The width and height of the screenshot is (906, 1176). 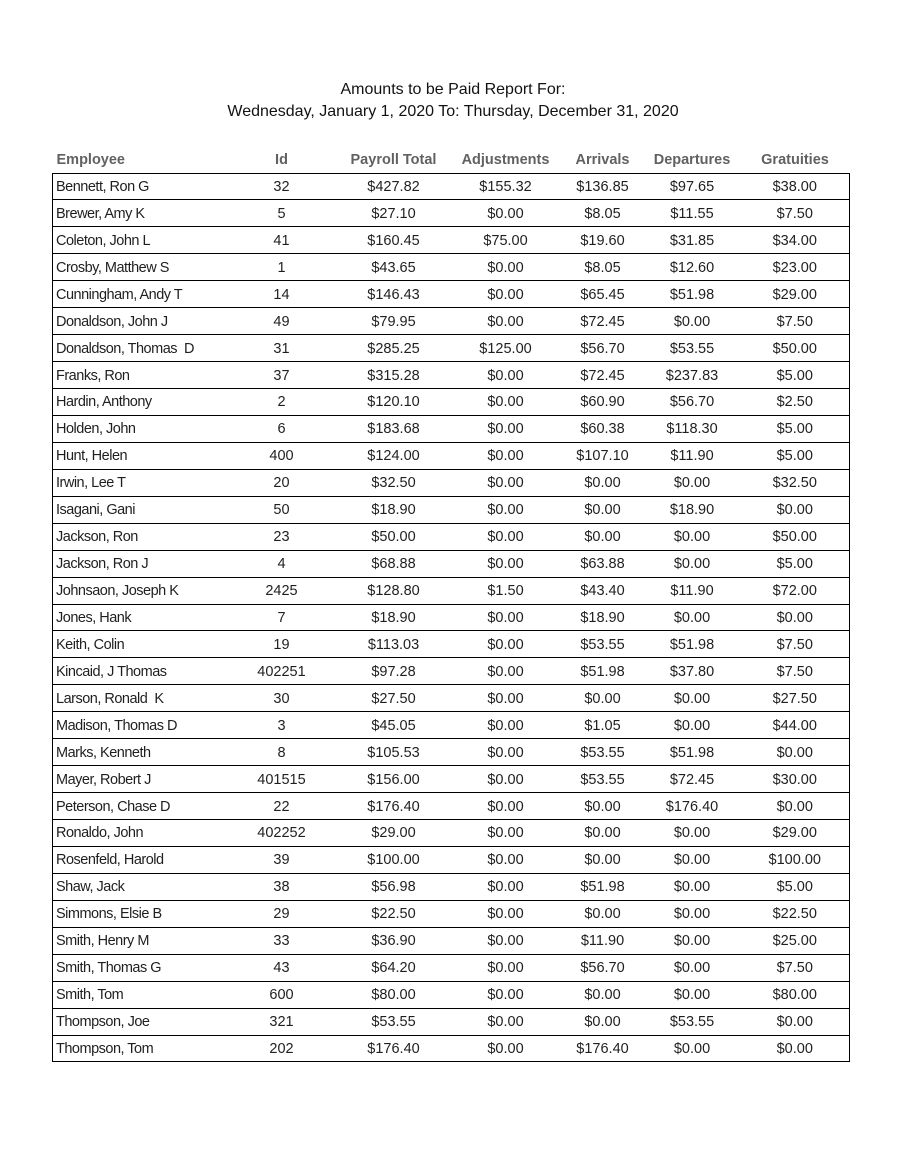 What do you see at coordinates (281, 617) in the screenshot?
I see `cell-id: 7` at bounding box center [281, 617].